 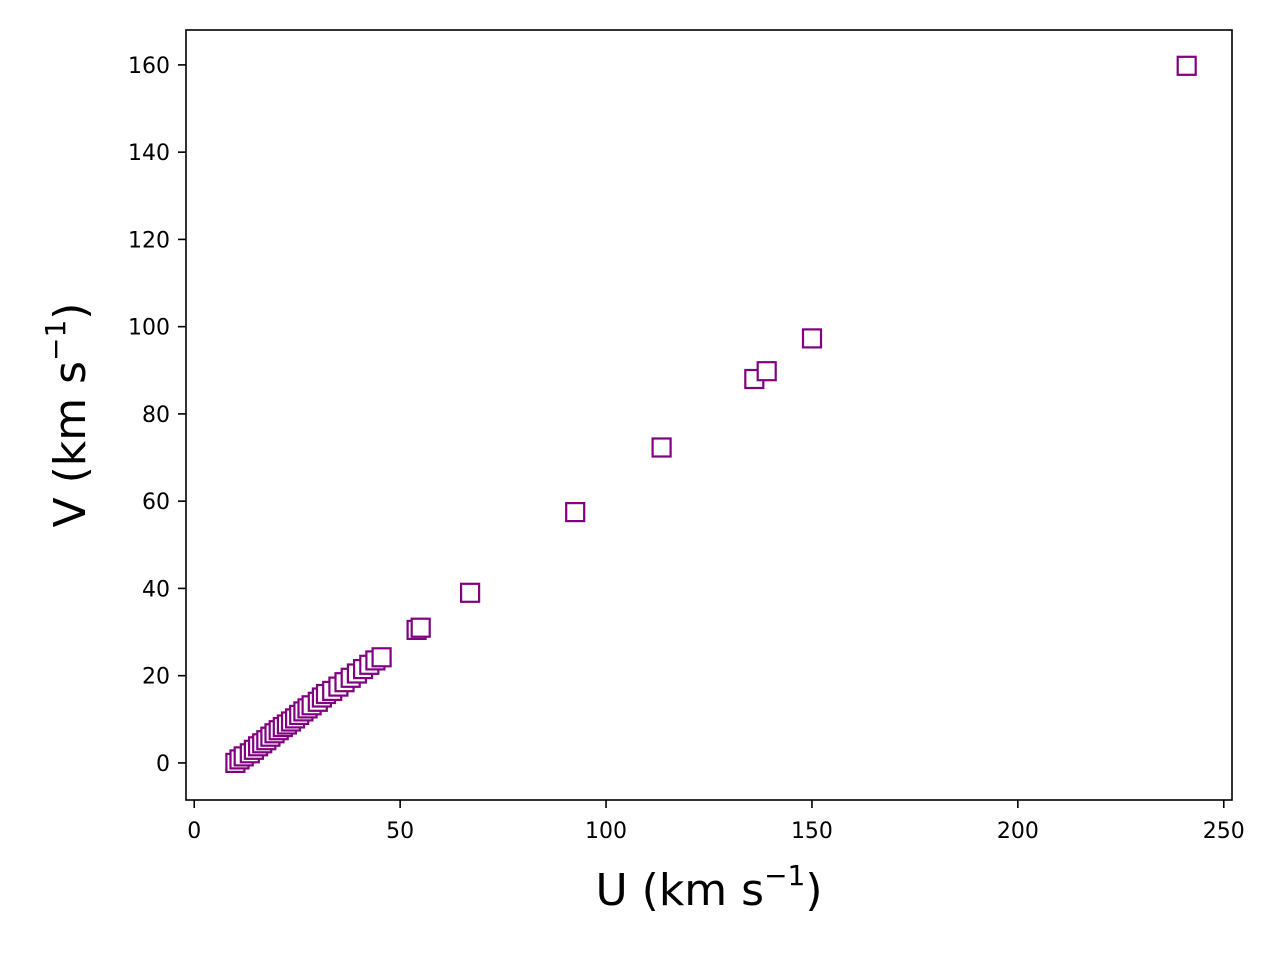 What do you see at coordinates (716, 822) in the screenshot?
I see `x-axis-ticks: 0 50 100 150 200 250` at bounding box center [716, 822].